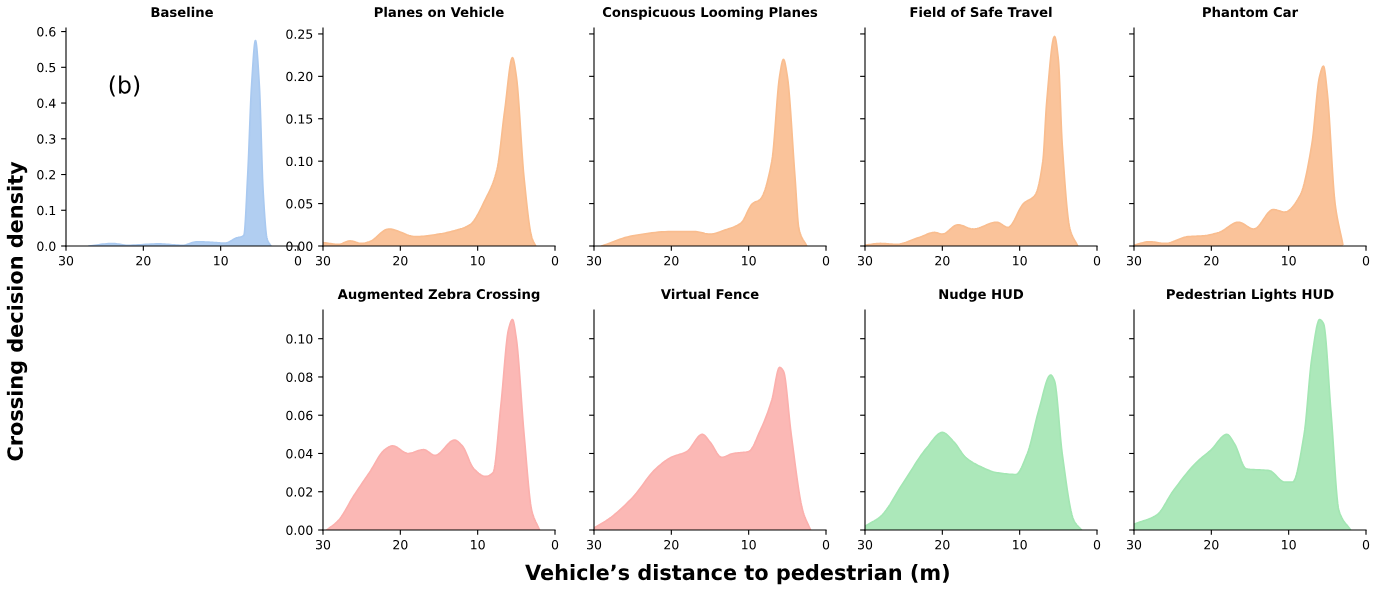 The image size is (1376, 594). What do you see at coordinates (124, 86) in the screenshot?
I see `annotation: (b)` at bounding box center [124, 86].